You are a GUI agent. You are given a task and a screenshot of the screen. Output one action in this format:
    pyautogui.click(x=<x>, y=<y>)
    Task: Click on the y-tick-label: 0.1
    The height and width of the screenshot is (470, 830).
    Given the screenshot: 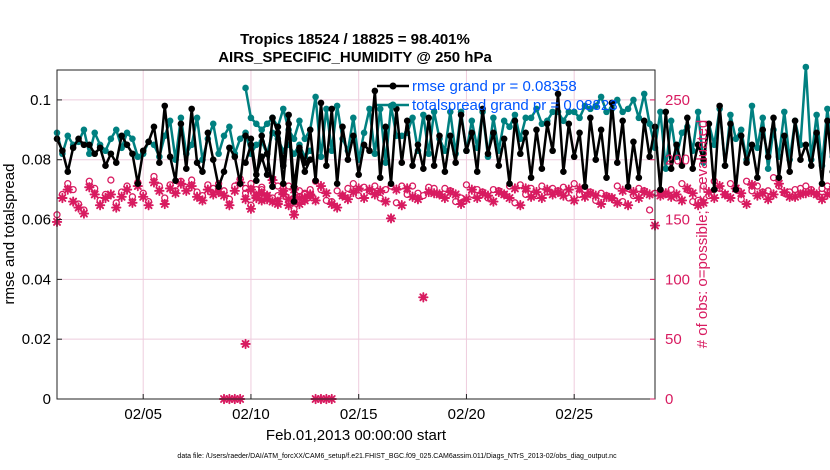 What is the action you would take?
    pyautogui.click(x=40, y=100)
    